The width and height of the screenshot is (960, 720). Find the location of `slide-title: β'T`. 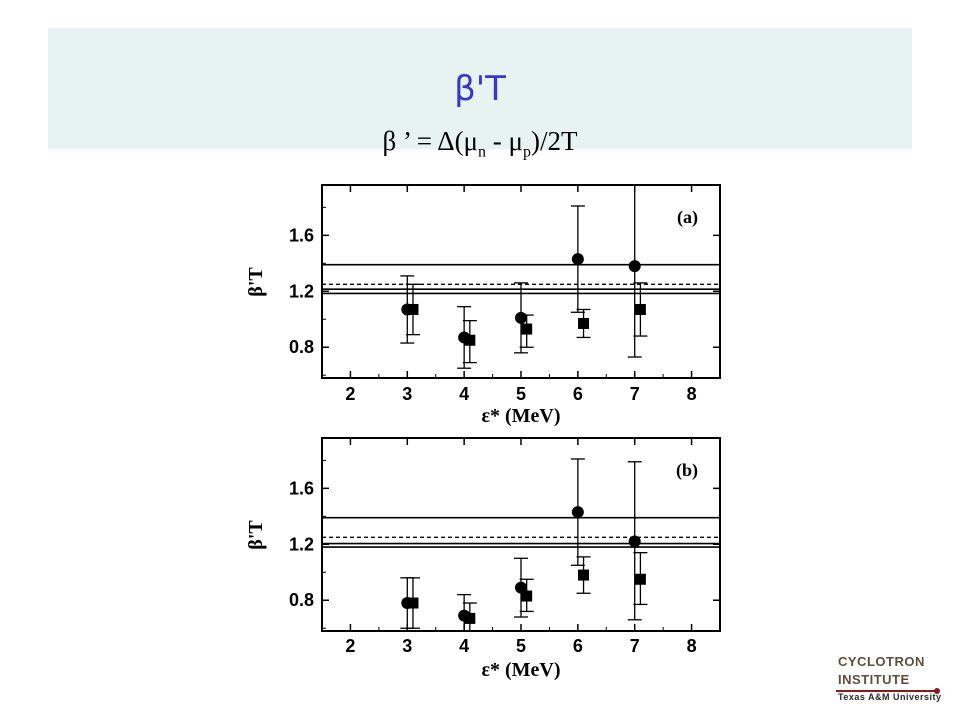

slide-title: β'T is located at coordinates (480, 89).